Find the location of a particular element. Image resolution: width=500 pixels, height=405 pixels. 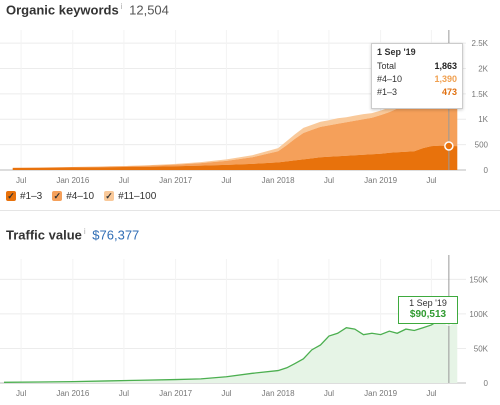

traffic-value-header: Traffic value i $76,377 is located at coordinates (72, 234).